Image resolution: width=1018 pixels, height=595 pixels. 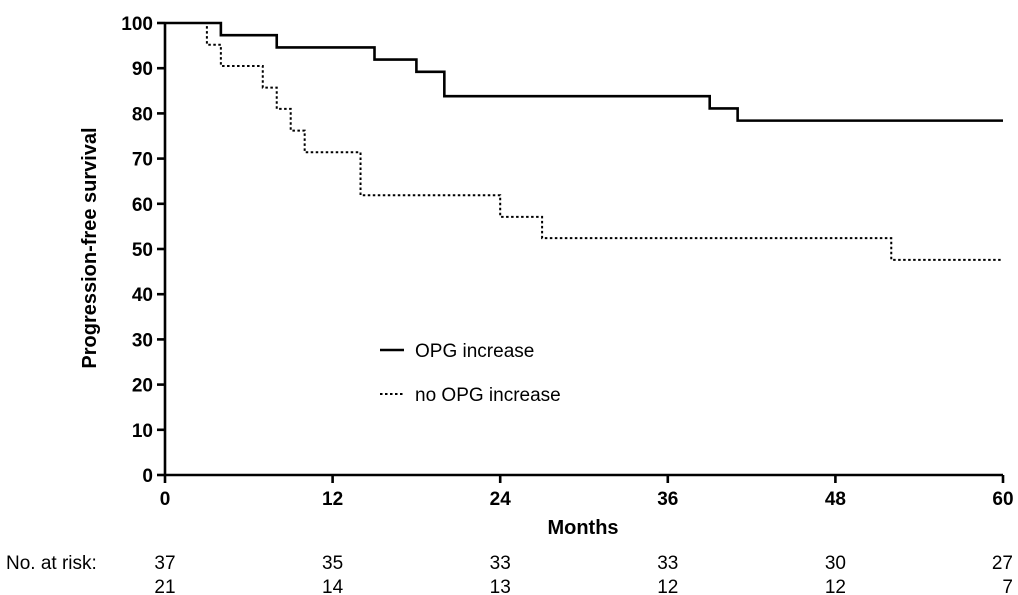 What do you see at coordinates (142, 386) in the screenshot?
I see `y-tick-label: 20` at bounding box center [142, 386].